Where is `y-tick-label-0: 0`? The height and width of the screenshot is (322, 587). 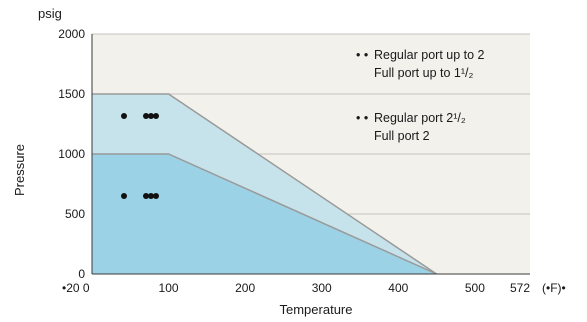
y-tick-label-0: 0 is located at coordinates (81, 274).